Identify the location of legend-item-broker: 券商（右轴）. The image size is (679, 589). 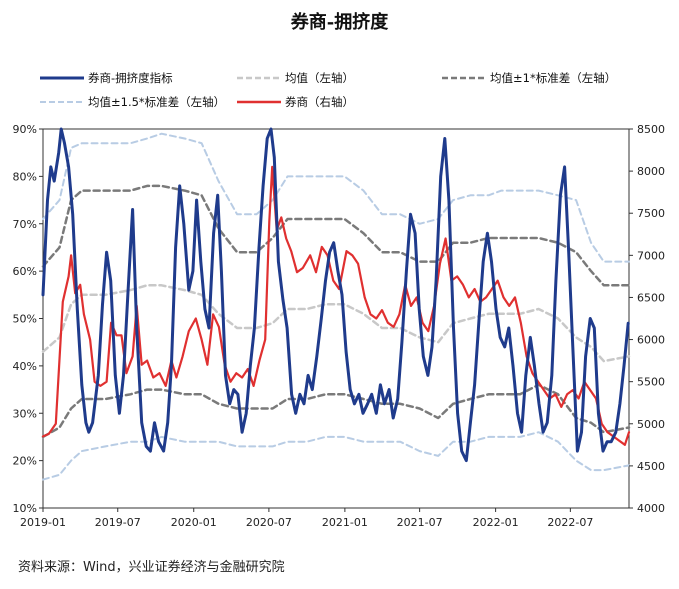
(295, 102).